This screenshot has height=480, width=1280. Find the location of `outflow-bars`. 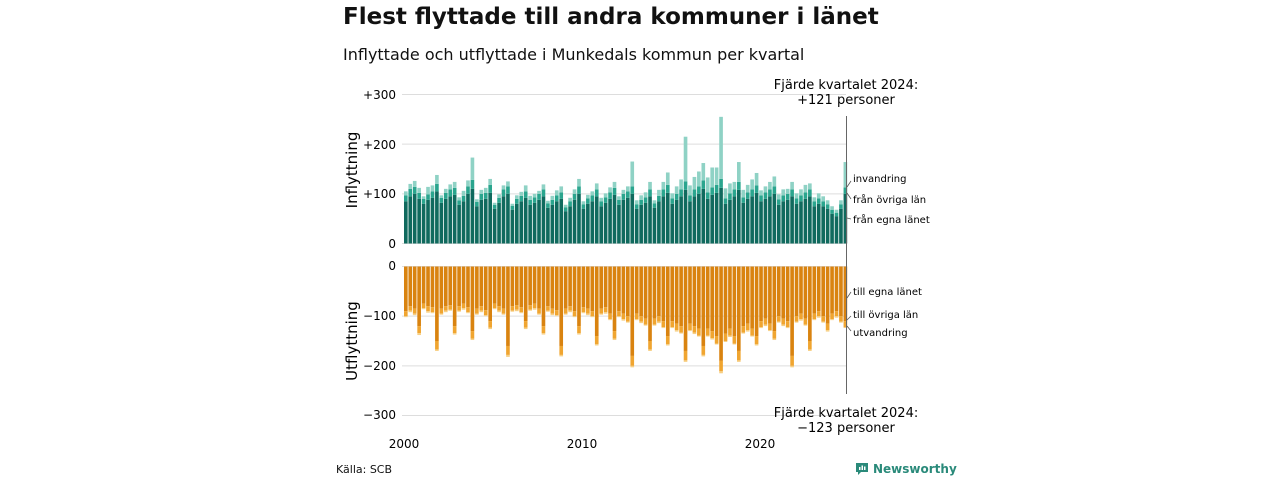

outflow-bars is located at coordinates (626, 320).